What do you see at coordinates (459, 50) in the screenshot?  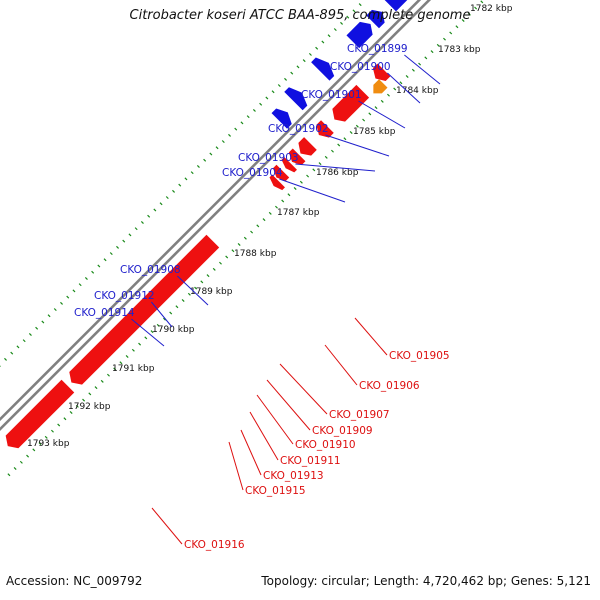 I see `tick-label: 1783 kbp` at bounding box center [459, 50].